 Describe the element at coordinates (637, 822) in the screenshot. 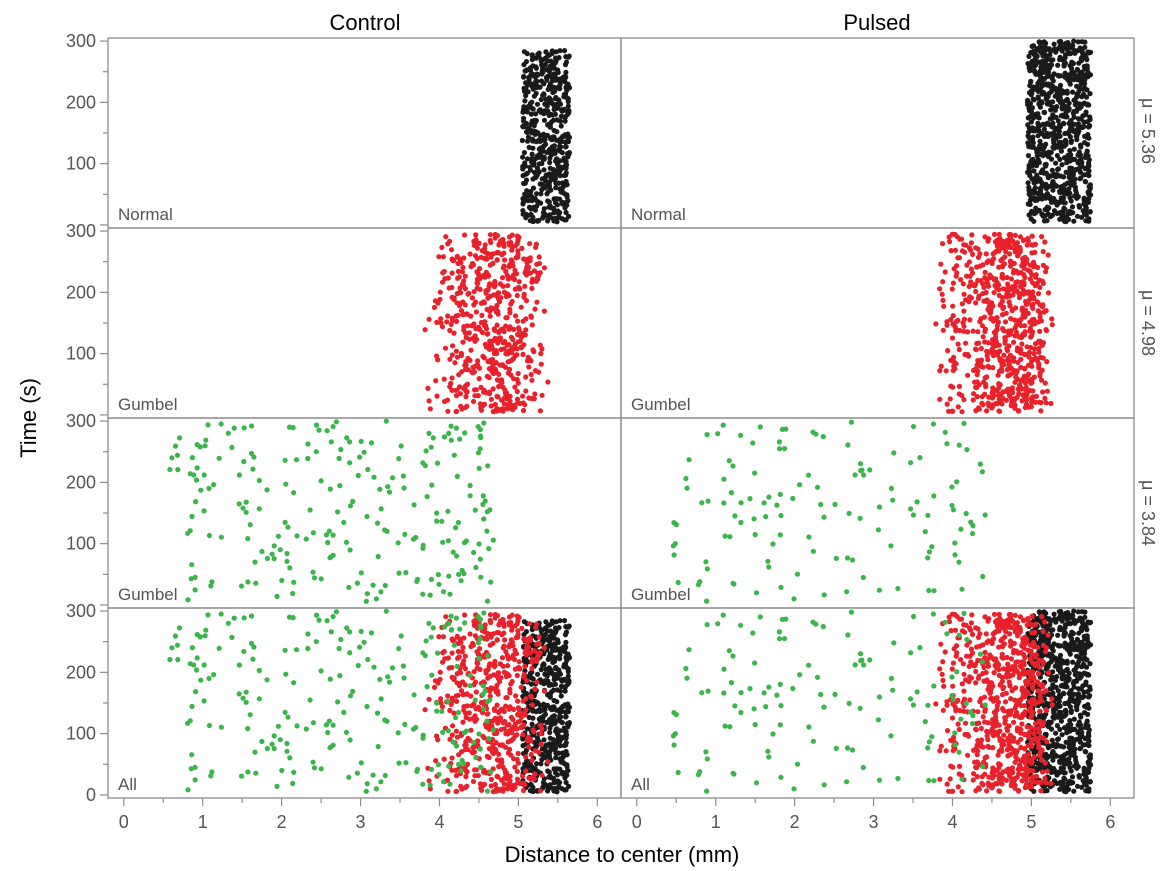

I see `x-tick-label: 0` at that location.